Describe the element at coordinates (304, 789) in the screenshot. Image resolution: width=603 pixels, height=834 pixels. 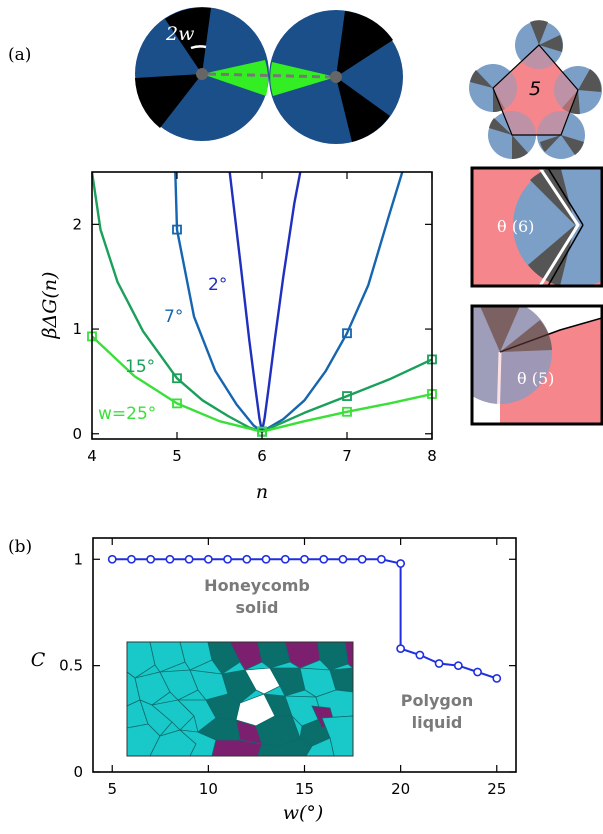
I see `x-tick-label: 15` at that location.